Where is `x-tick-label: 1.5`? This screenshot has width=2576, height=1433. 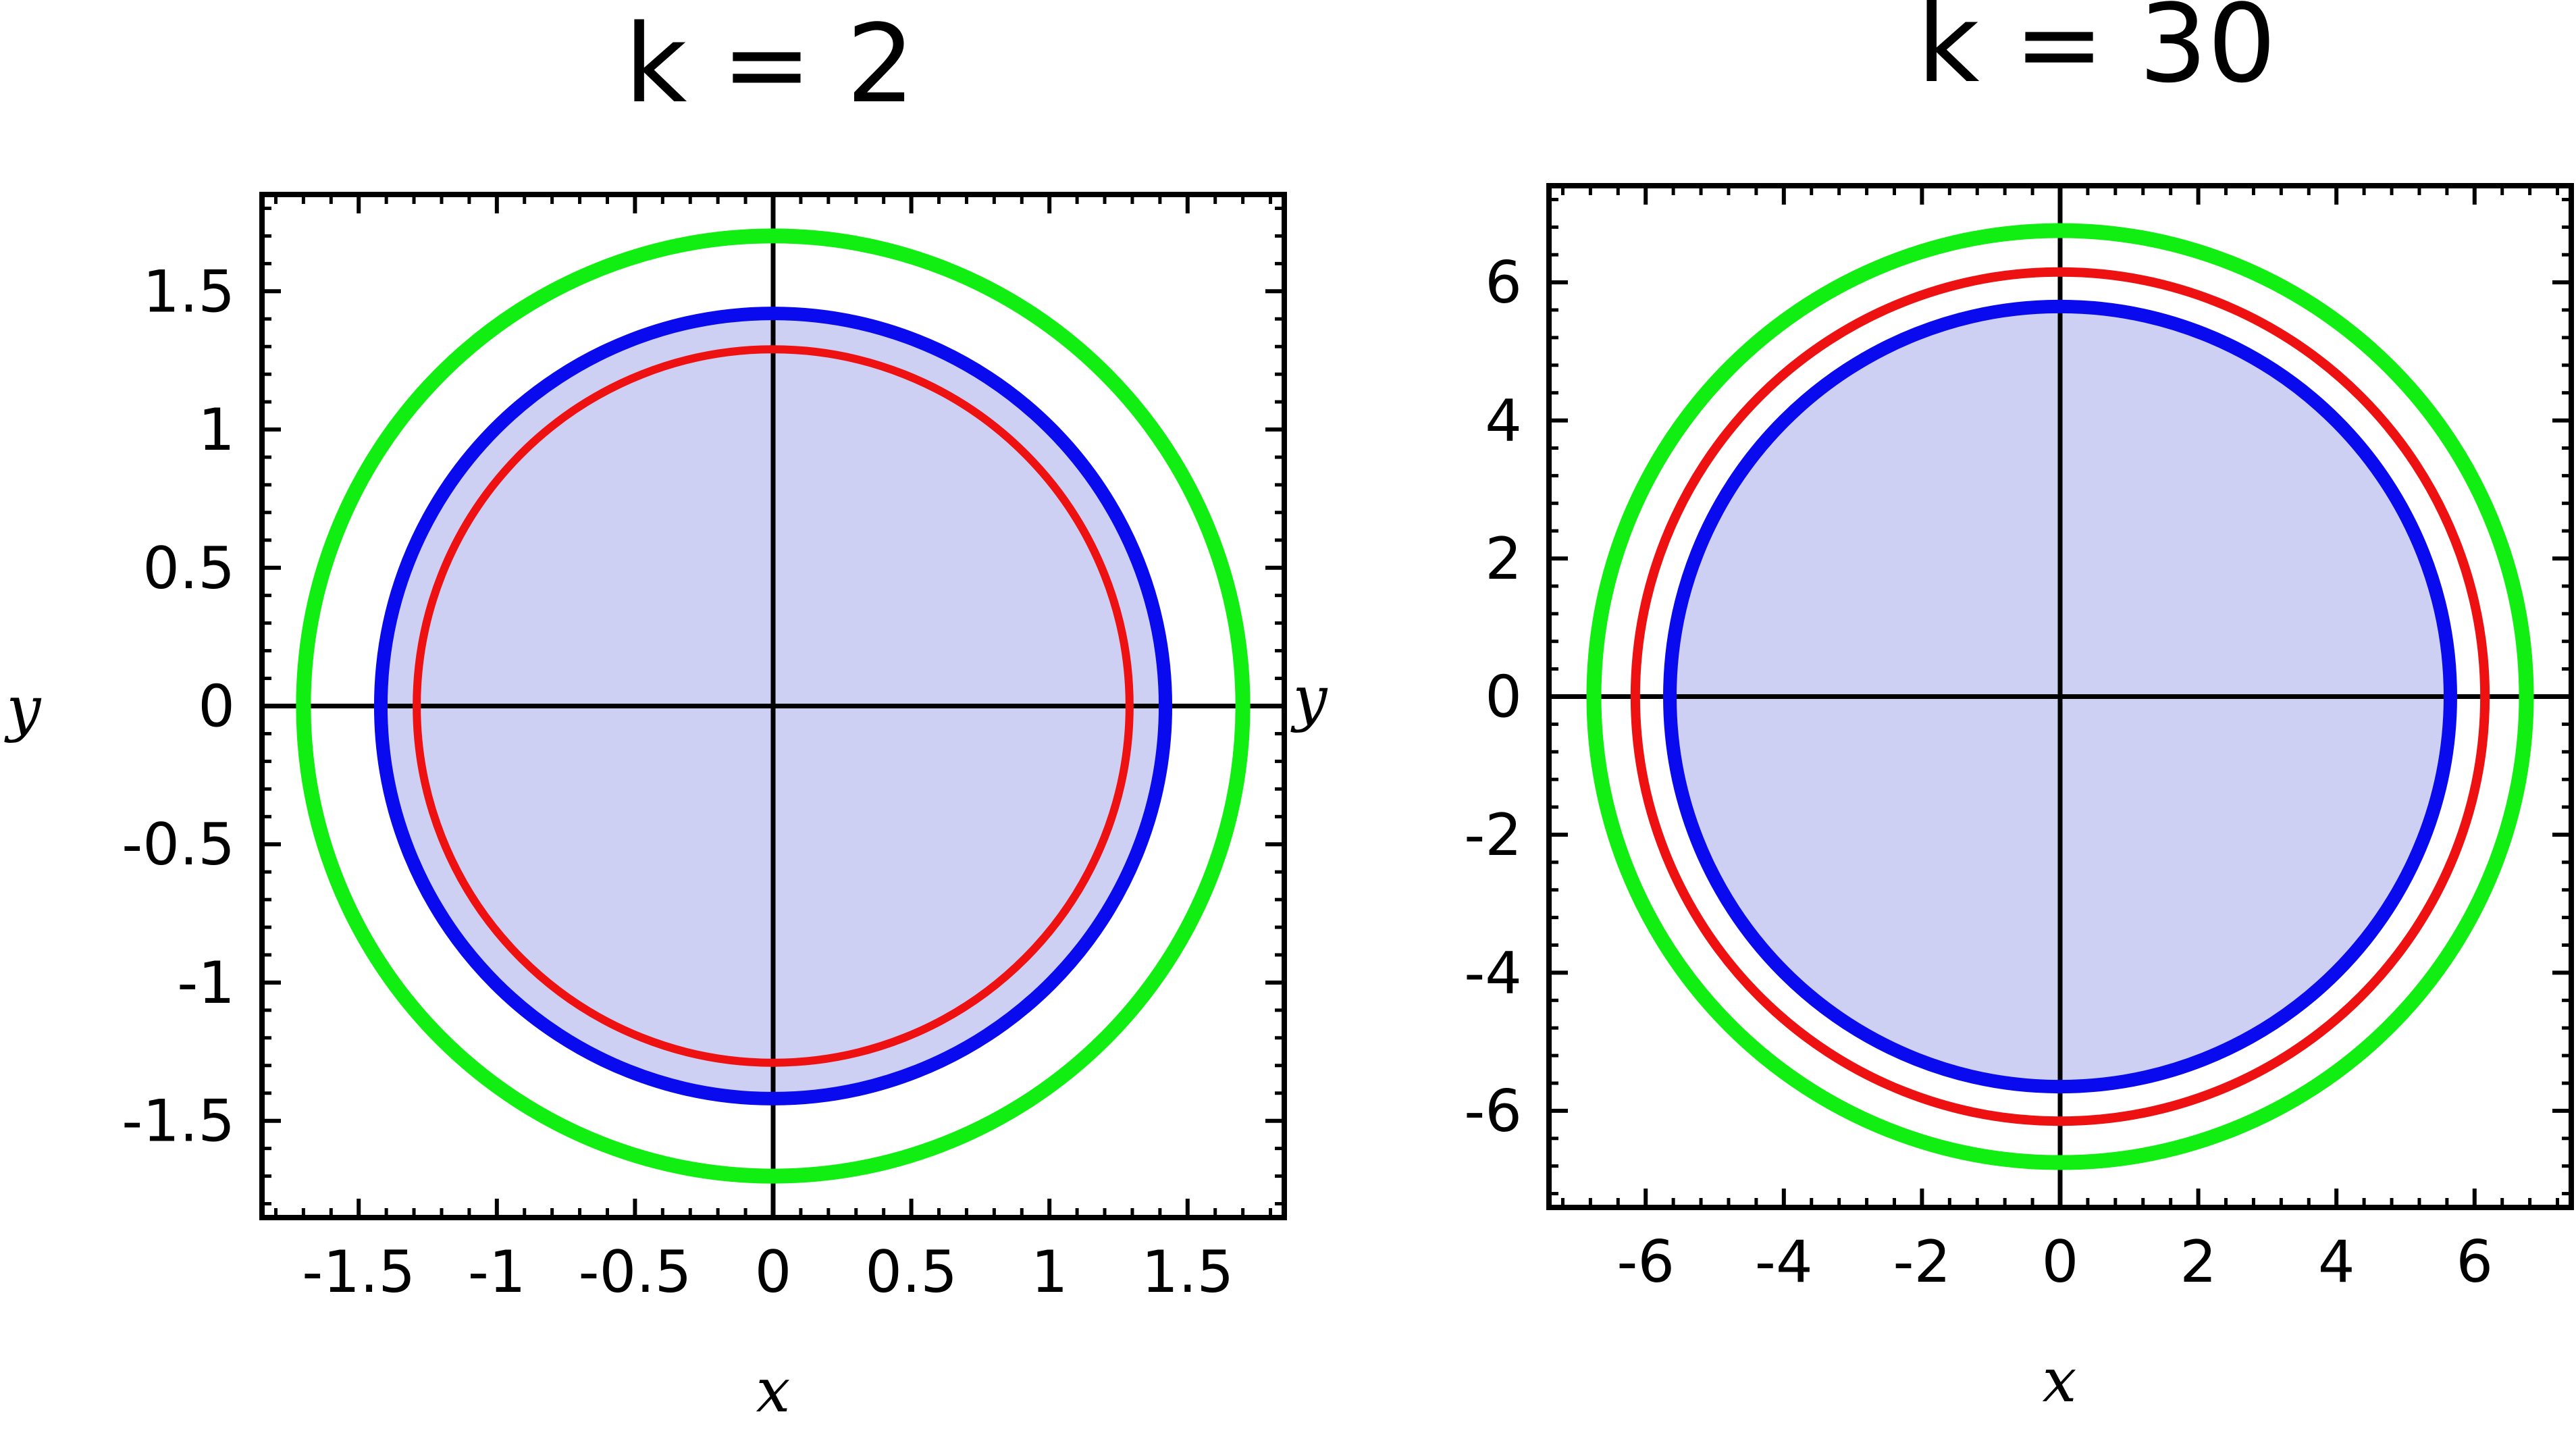 x-tick-label: 1.5 is located at coordinates (1187, 1272).